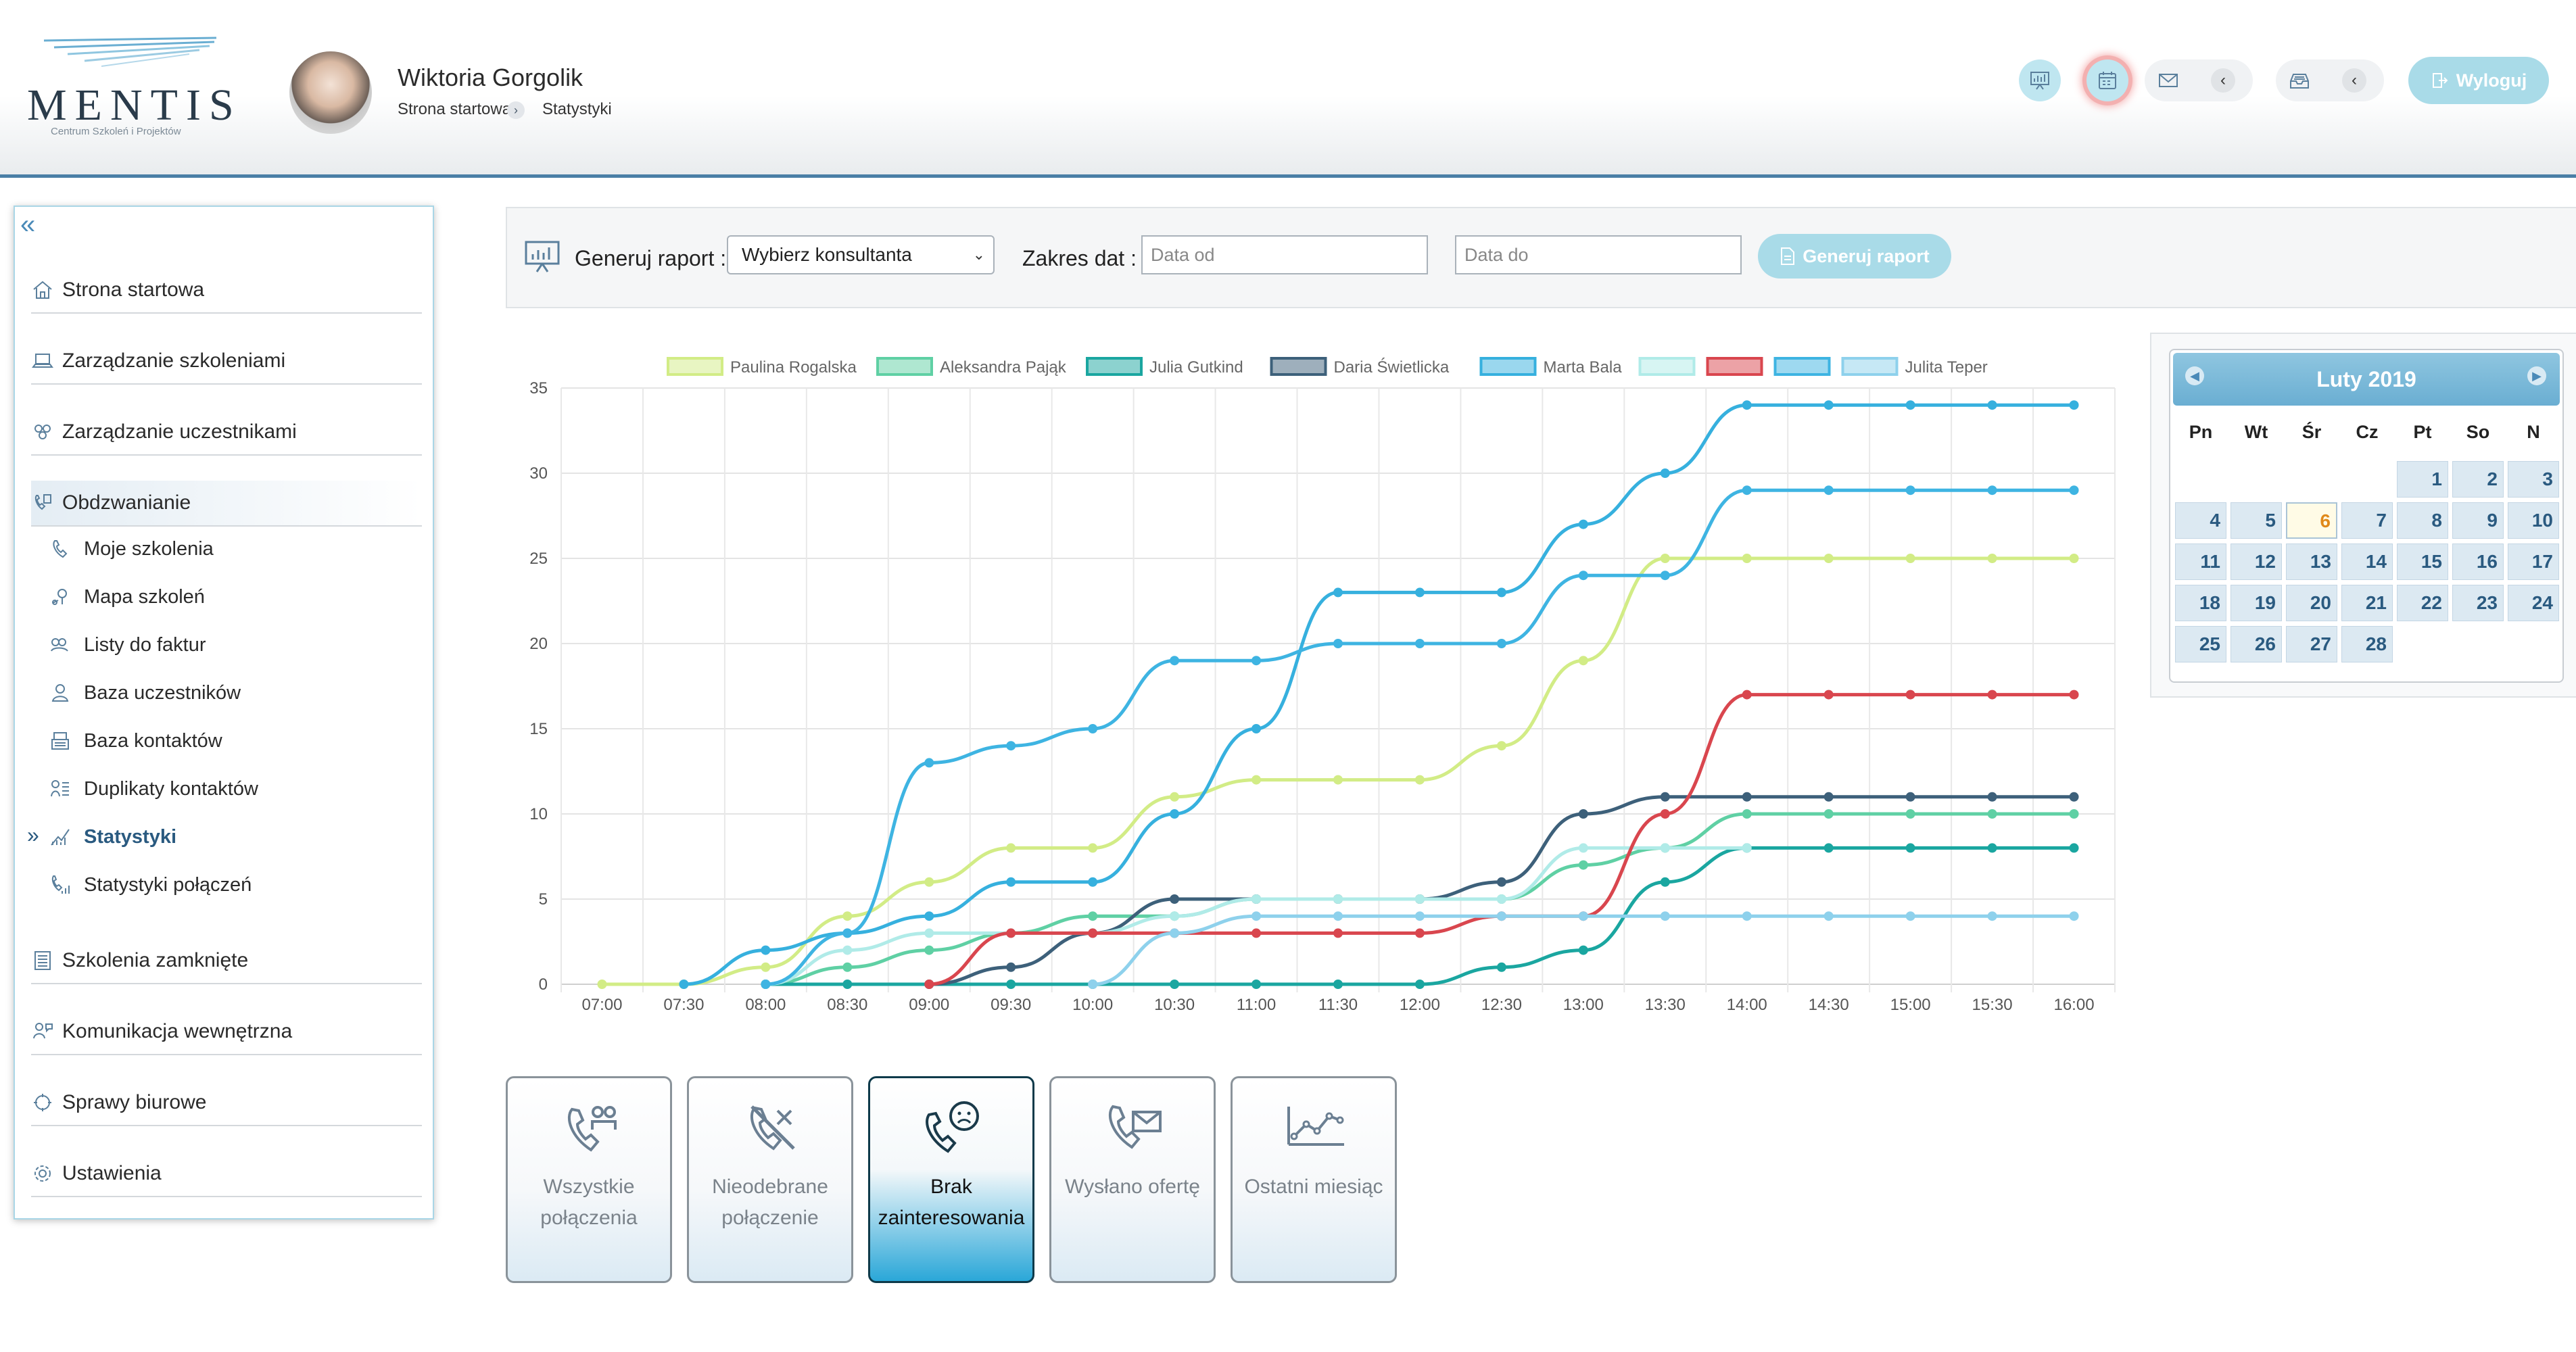 This screenshot has height=1352, width=2576. I want to click on calendar-day: 23, so click(2478, 603).